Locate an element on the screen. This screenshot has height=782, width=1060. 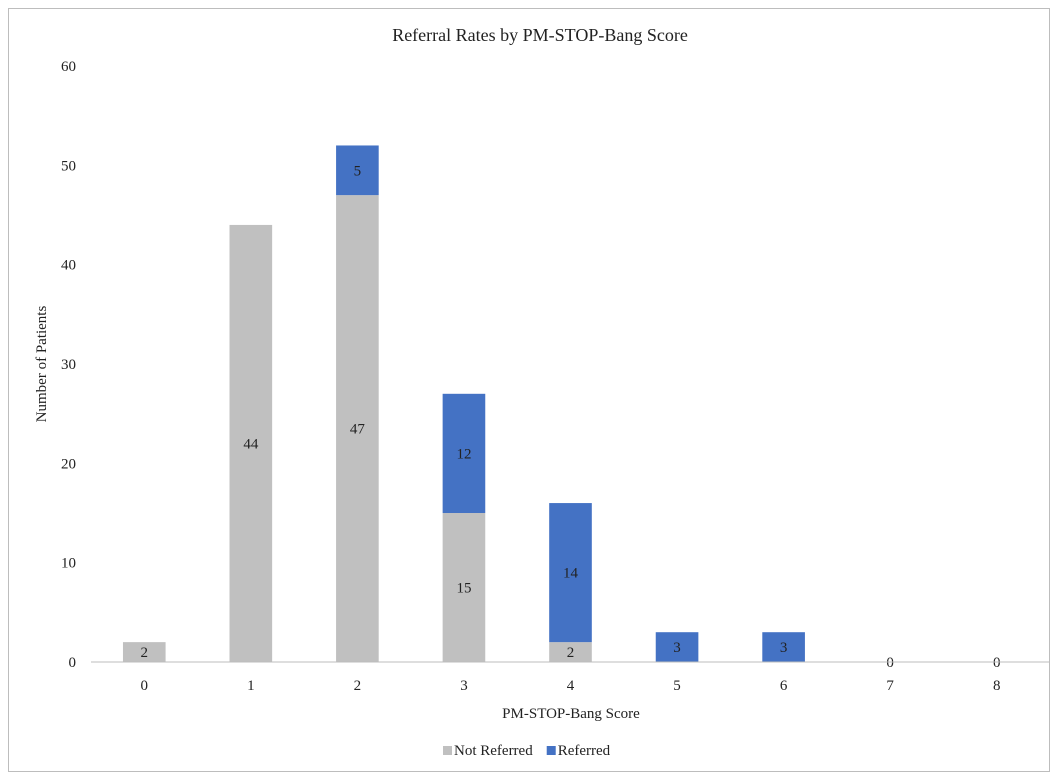
y-tick-label: 10 is located at coordinates (68, 564).